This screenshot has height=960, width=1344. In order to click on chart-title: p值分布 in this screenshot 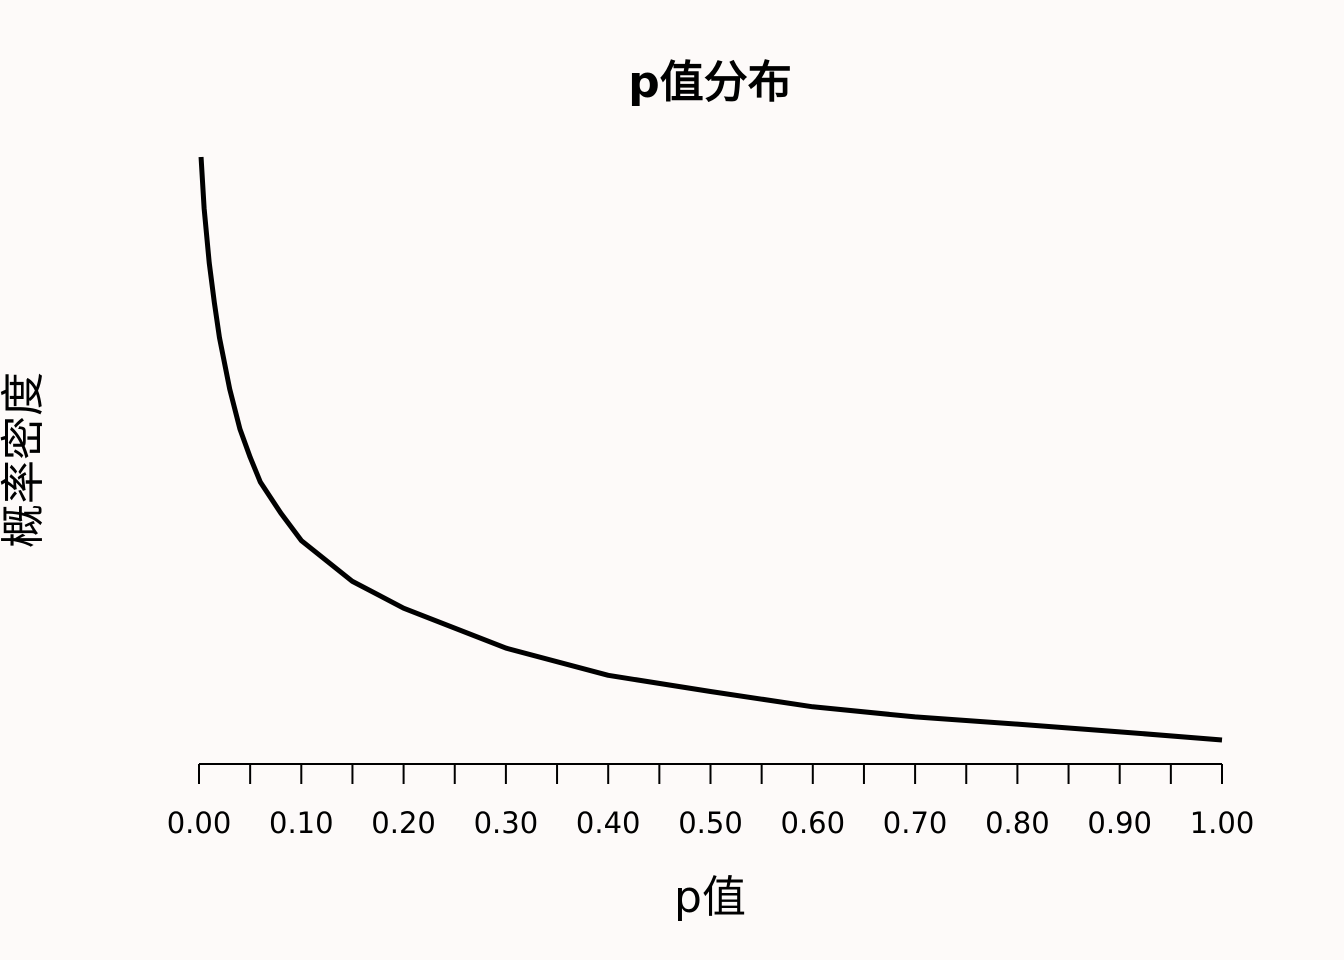, I will do `click(710, 82)`.